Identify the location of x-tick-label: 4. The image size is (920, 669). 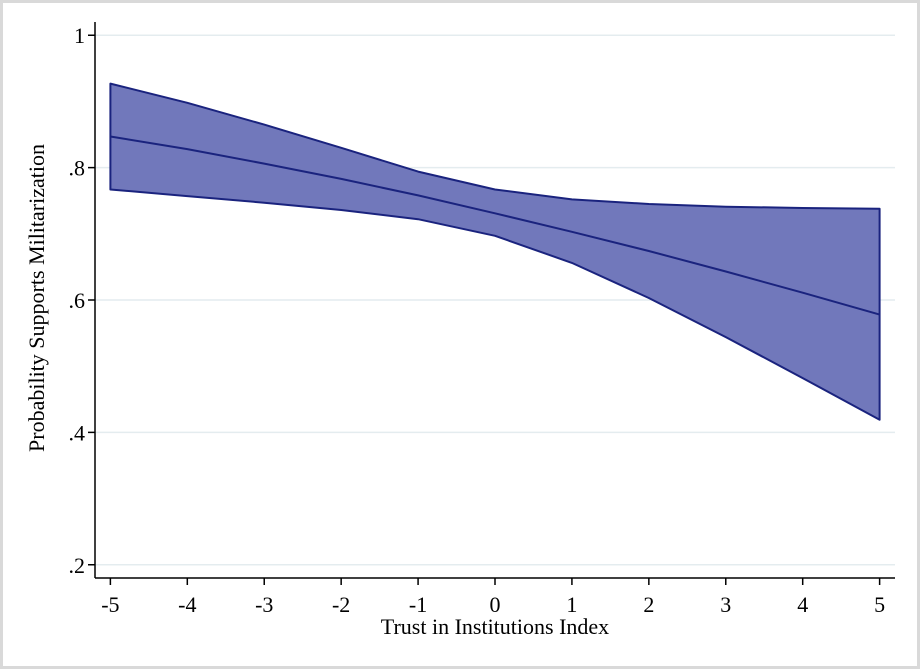
(802, 604).